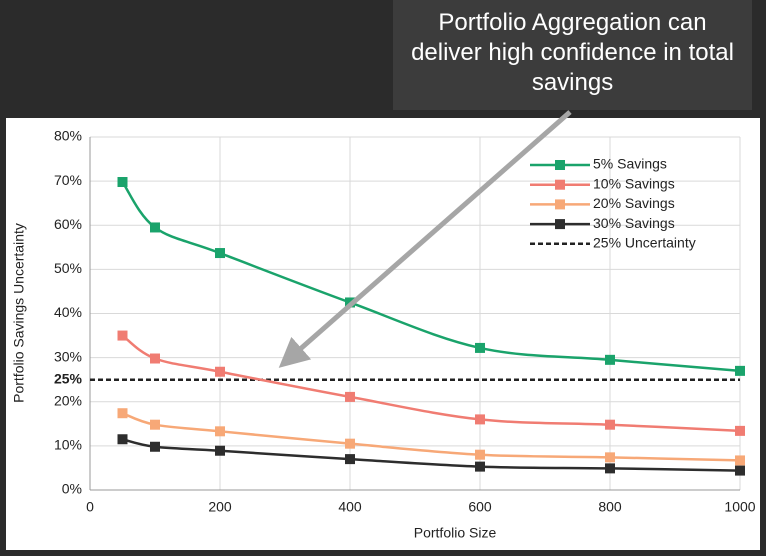  I want to click on legend-label: 30% Savings, so click(634, 223).